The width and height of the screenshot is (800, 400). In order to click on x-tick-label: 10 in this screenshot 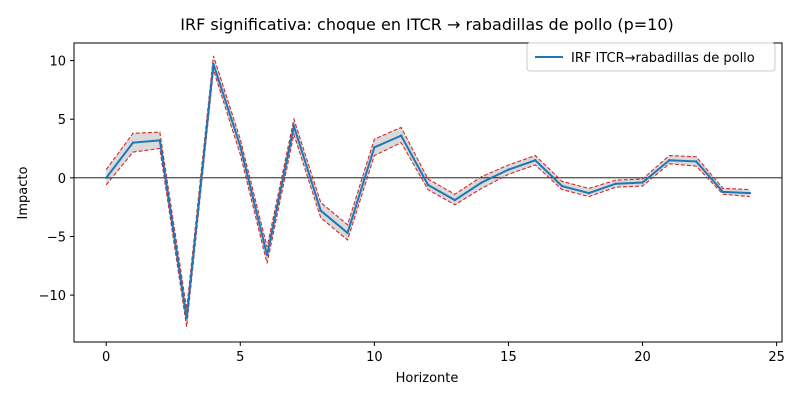, I will do `click(374, 357)`.